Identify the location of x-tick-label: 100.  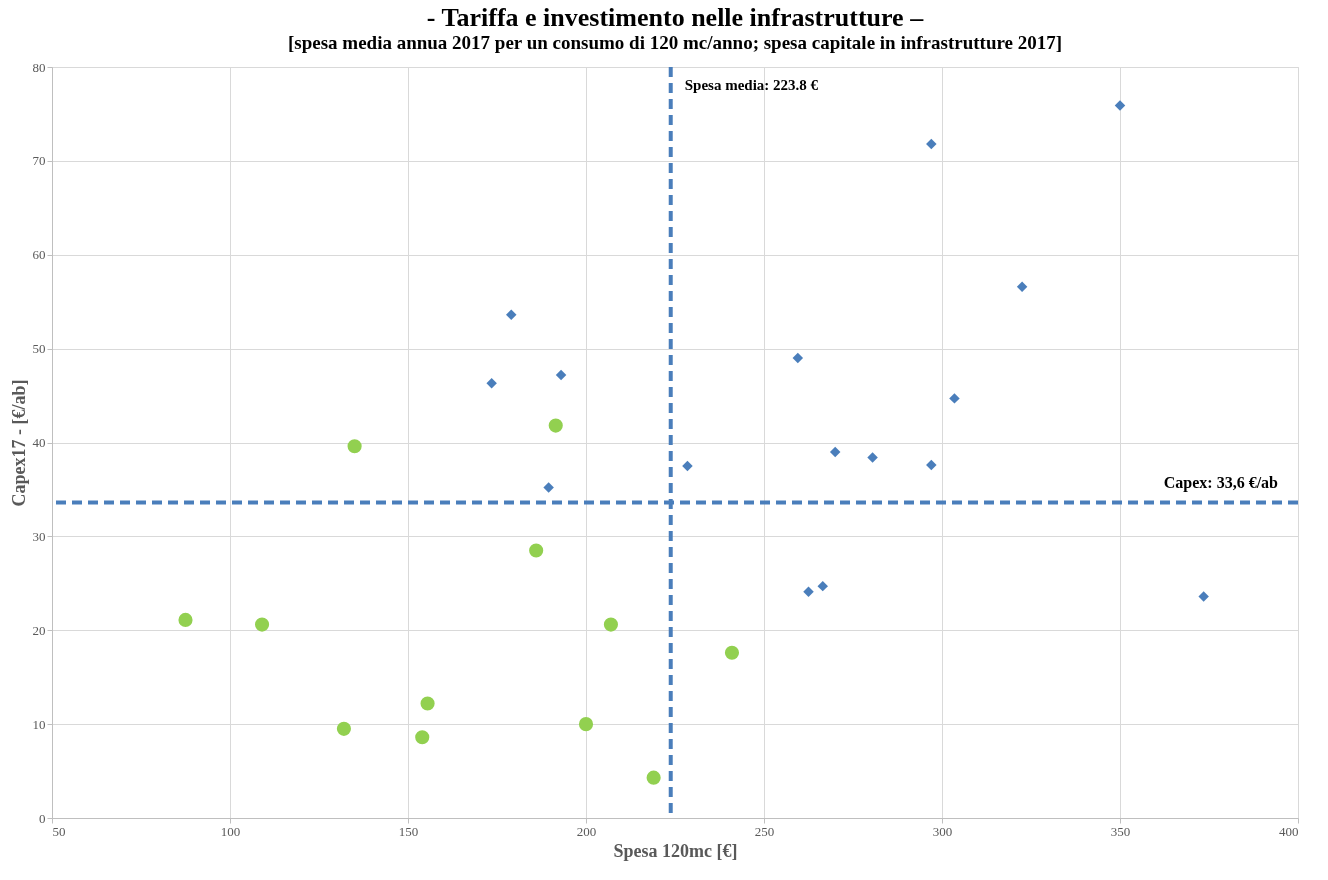
(230, 831).